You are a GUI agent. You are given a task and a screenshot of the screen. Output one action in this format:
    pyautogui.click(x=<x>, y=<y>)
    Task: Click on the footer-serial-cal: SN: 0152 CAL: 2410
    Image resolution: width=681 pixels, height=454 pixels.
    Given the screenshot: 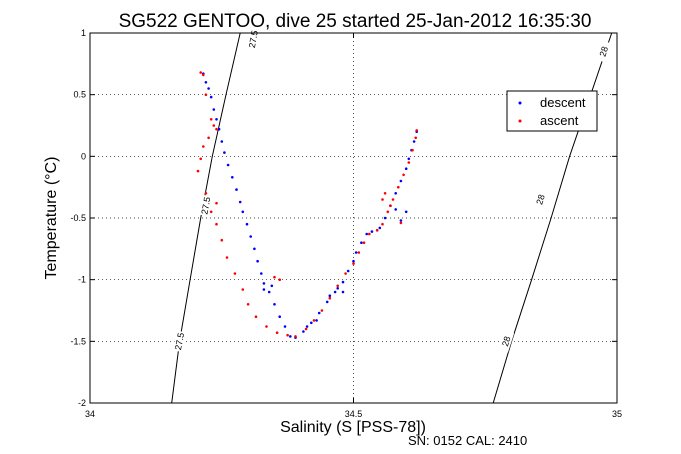 What is the action you would take?
    pyautogui.click(x=467, y=440)
    